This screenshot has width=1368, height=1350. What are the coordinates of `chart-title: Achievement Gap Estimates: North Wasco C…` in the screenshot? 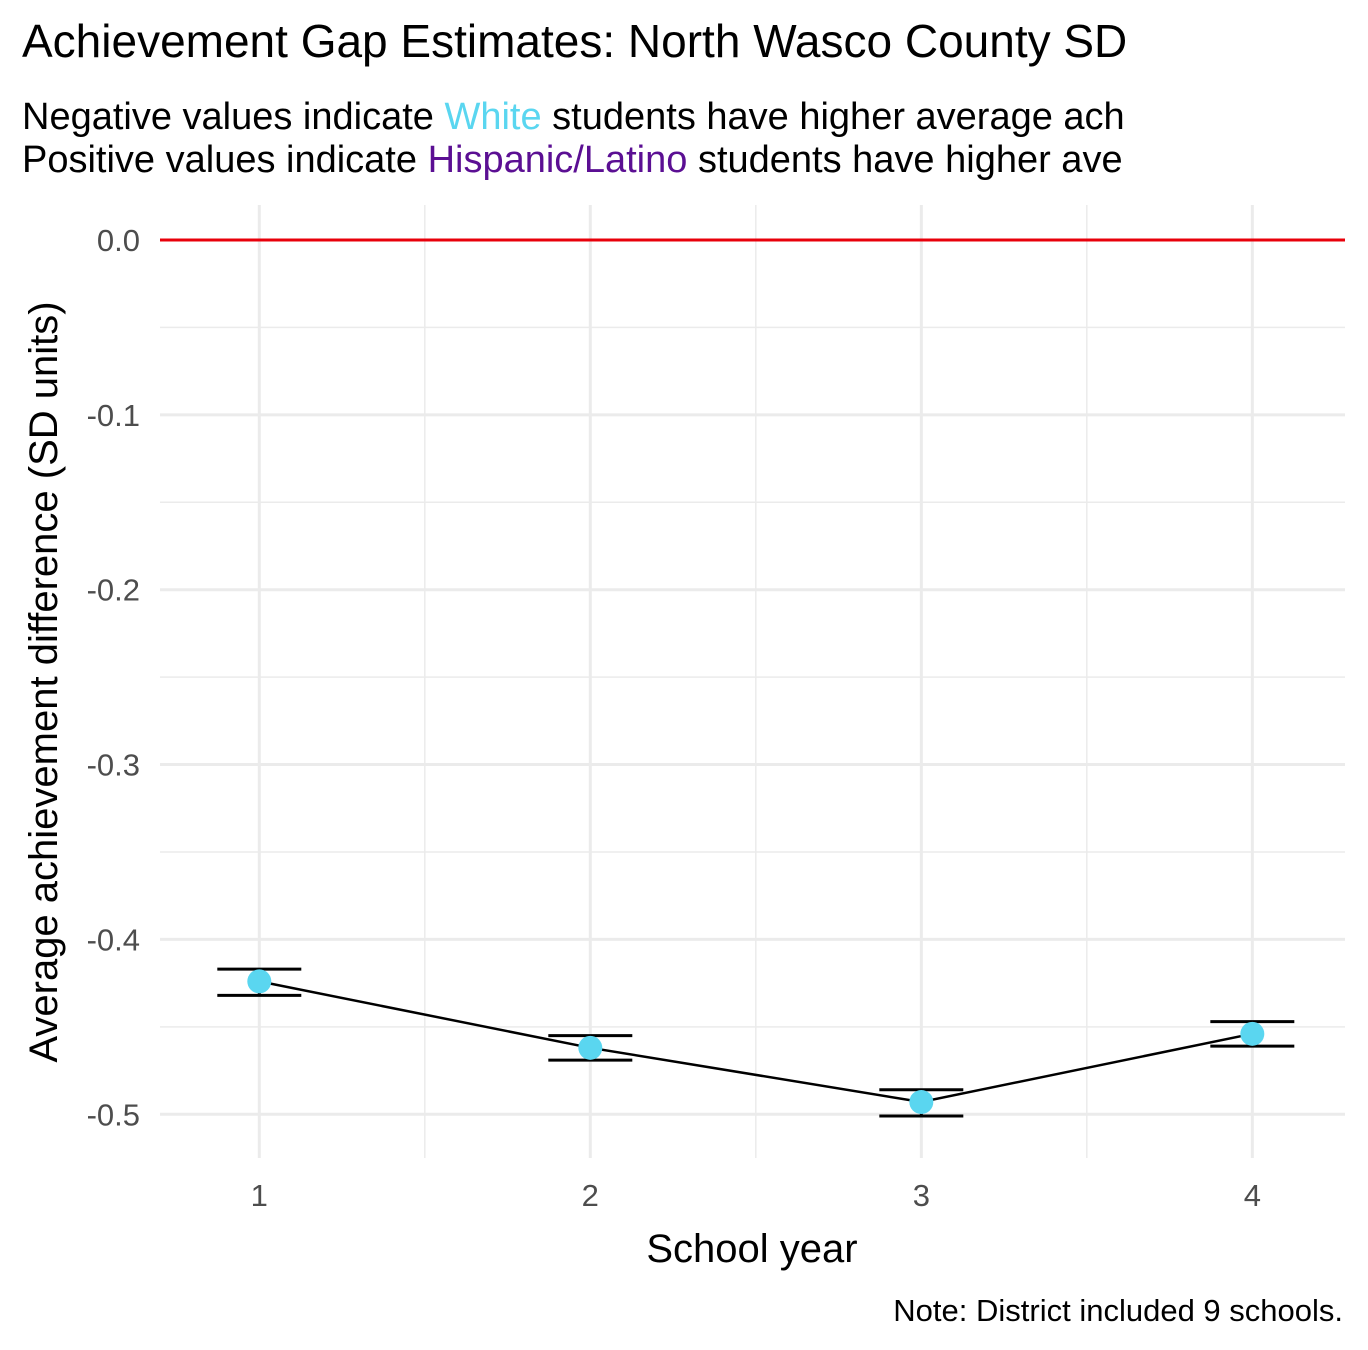 It's located at (575, 41).